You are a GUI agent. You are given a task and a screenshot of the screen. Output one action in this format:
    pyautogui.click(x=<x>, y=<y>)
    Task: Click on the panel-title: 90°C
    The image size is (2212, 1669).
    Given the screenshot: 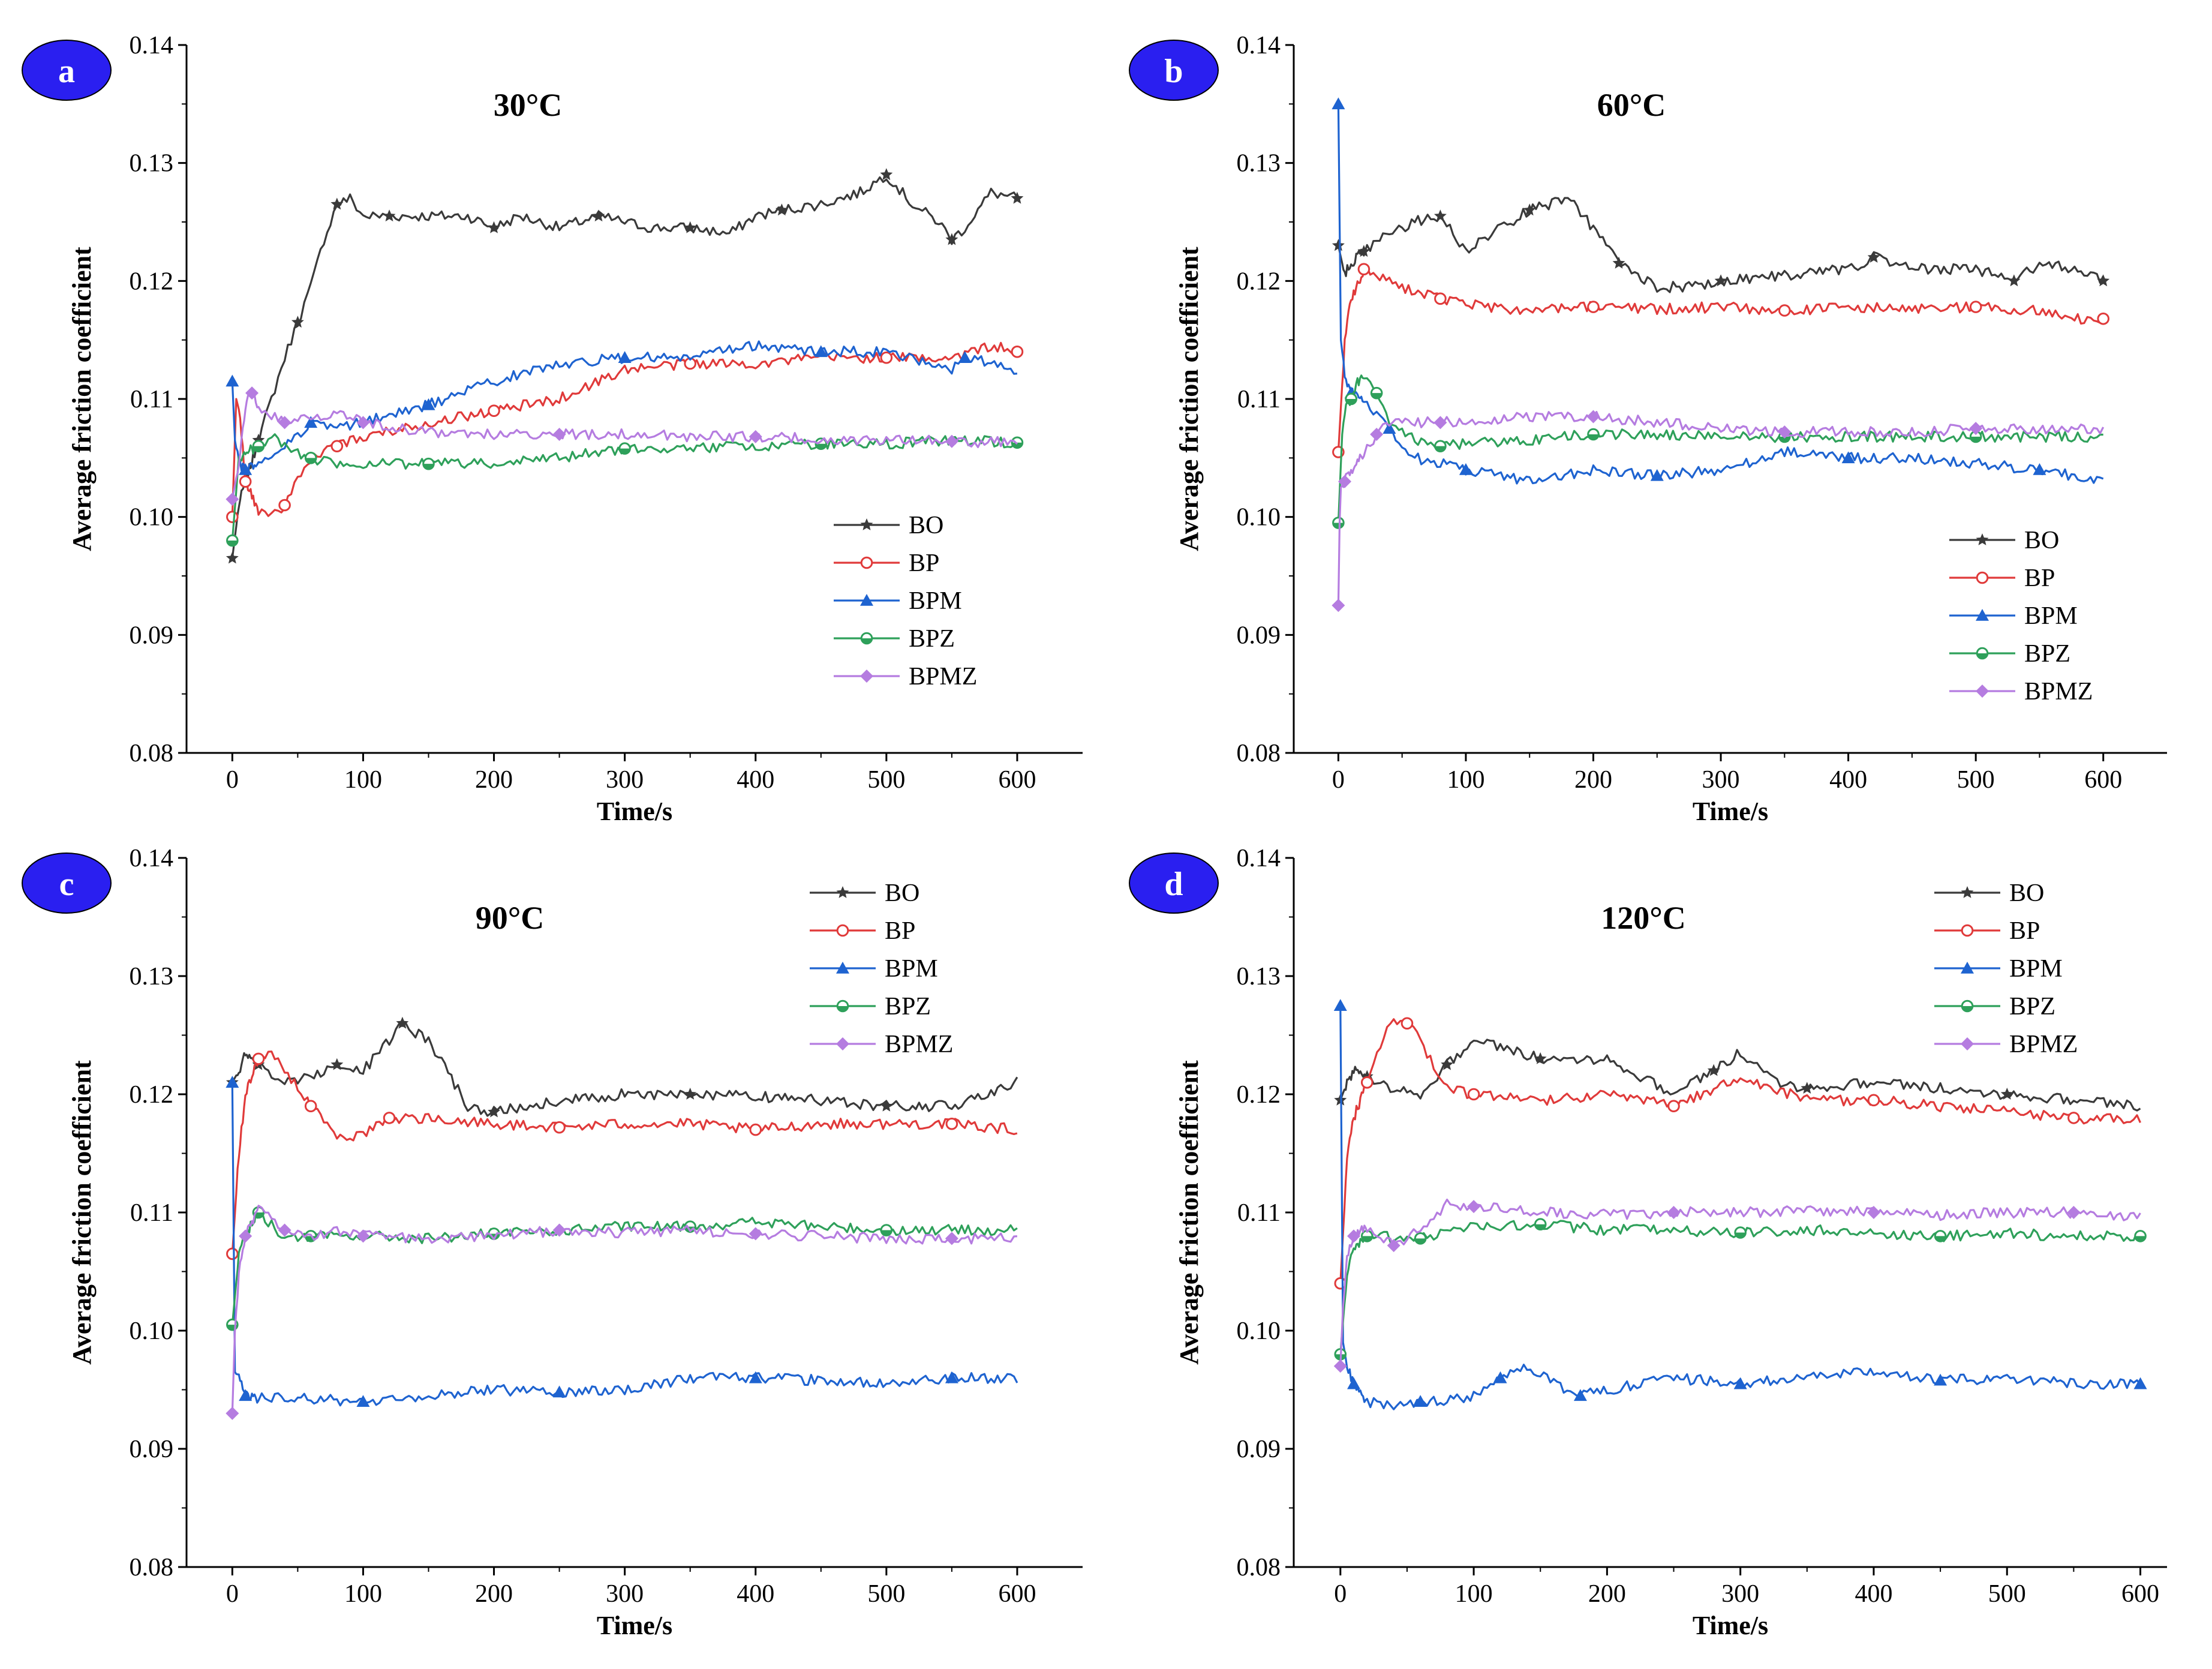 What is the action you would take?
    pyautogui.click(x=510, y=918)
    